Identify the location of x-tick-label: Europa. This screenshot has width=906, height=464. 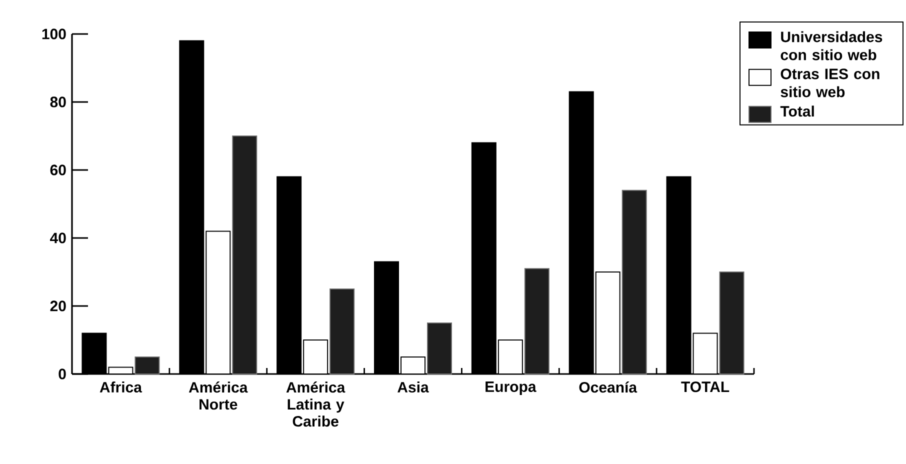
(511, 388).